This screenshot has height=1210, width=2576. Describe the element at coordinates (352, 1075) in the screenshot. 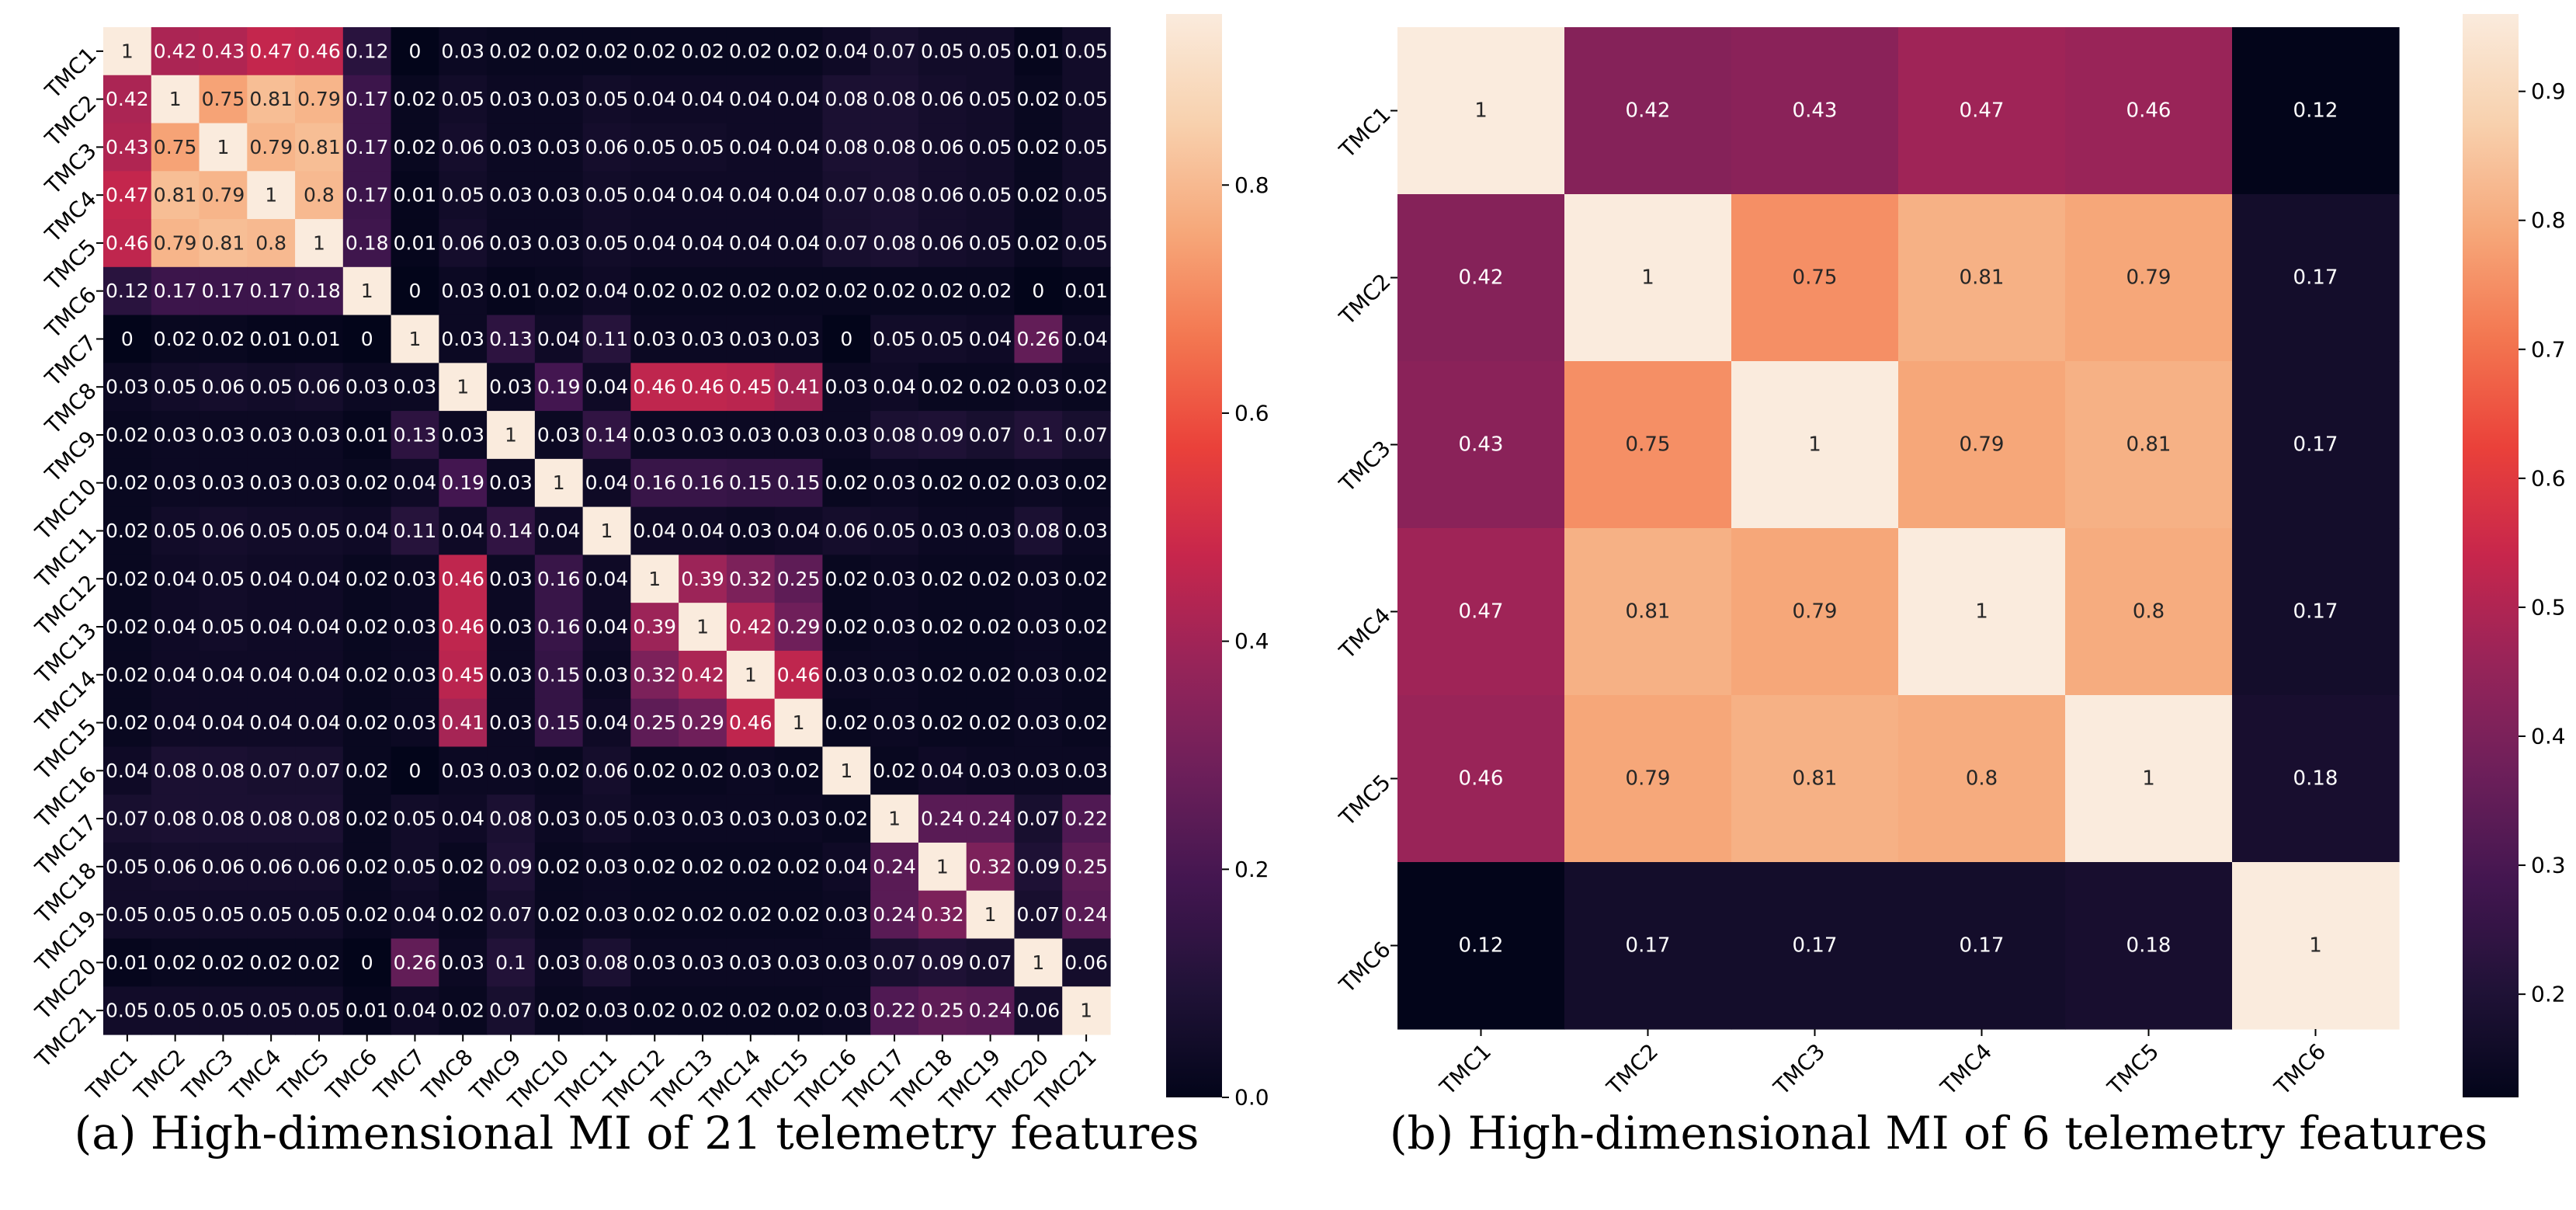

I see `x-tick-label: TMC6` at that location.